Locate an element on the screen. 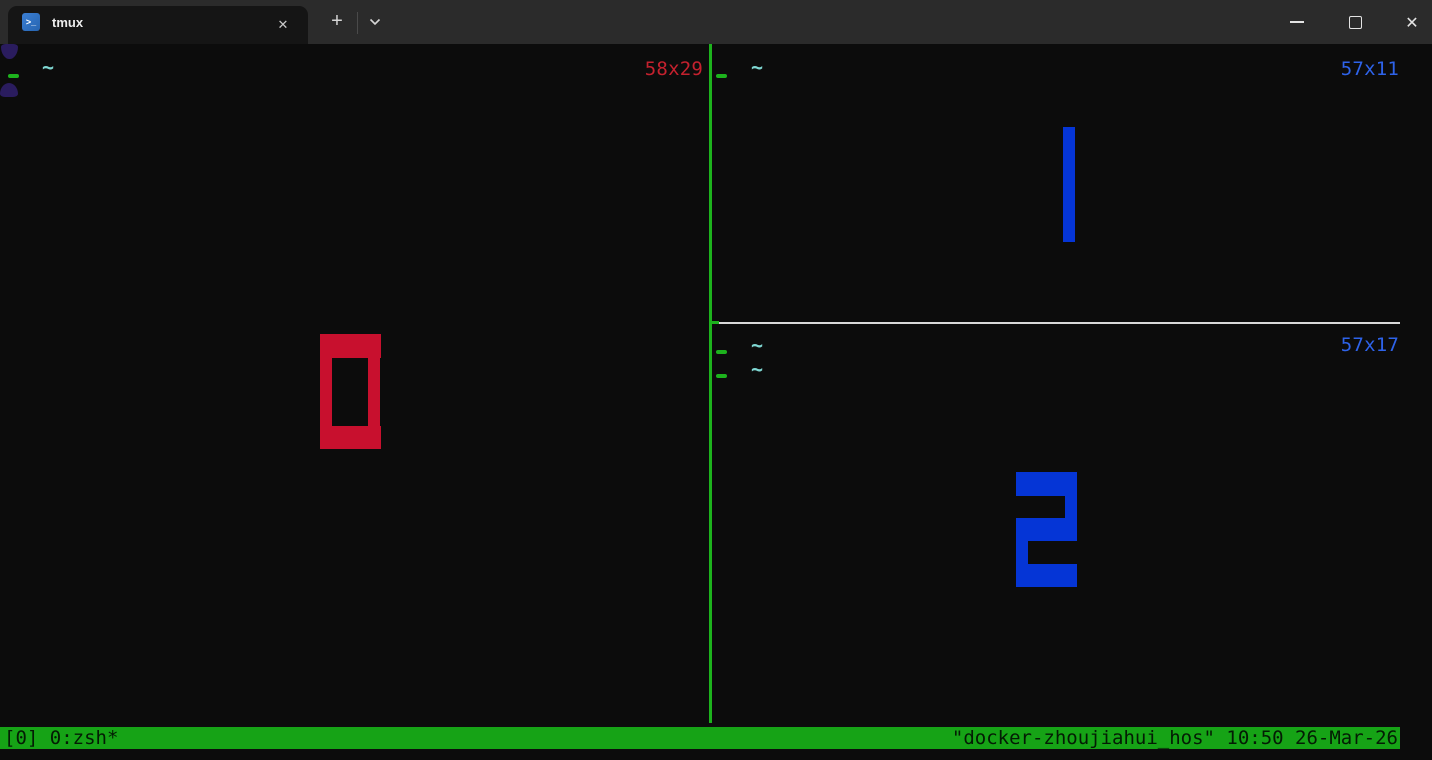 This screenshot has height=760, width=1432. chevron-down-icon is located at coordinates (375, 22).